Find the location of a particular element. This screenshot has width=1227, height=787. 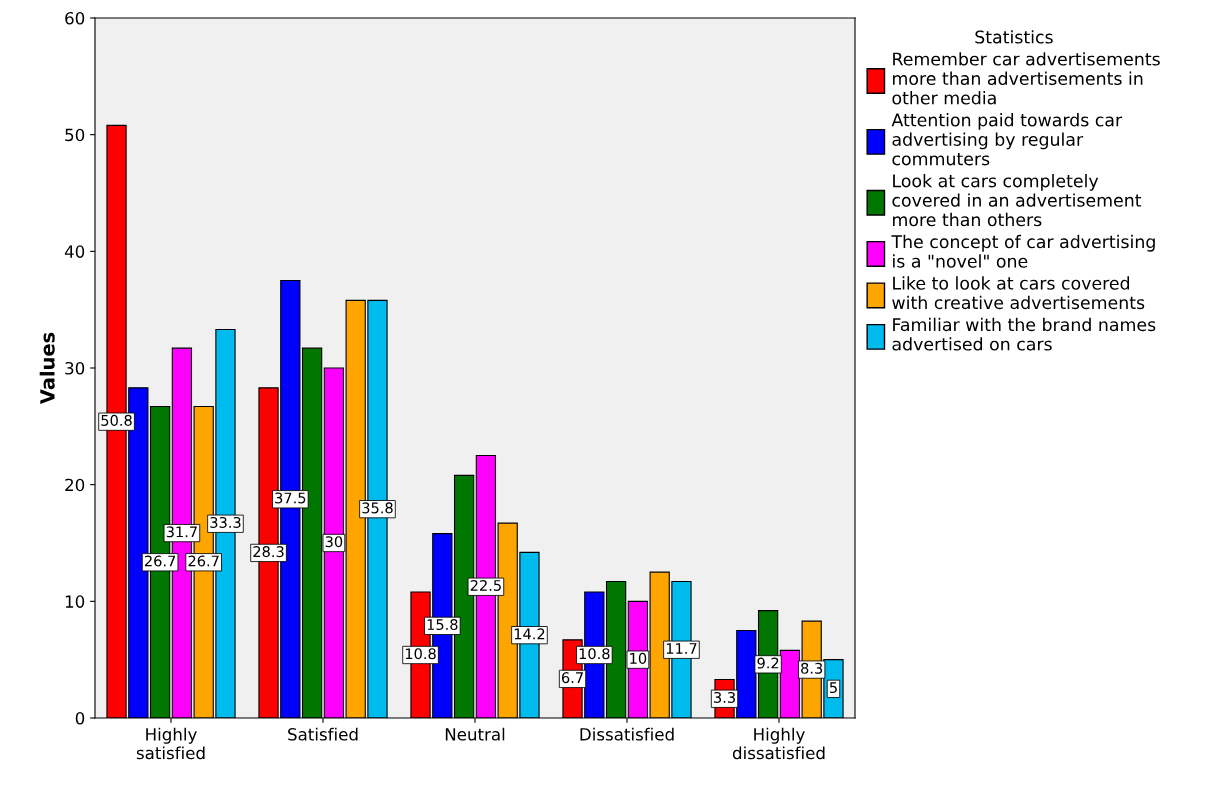

data-label: 35.8 is located at coordinates (377, 508).